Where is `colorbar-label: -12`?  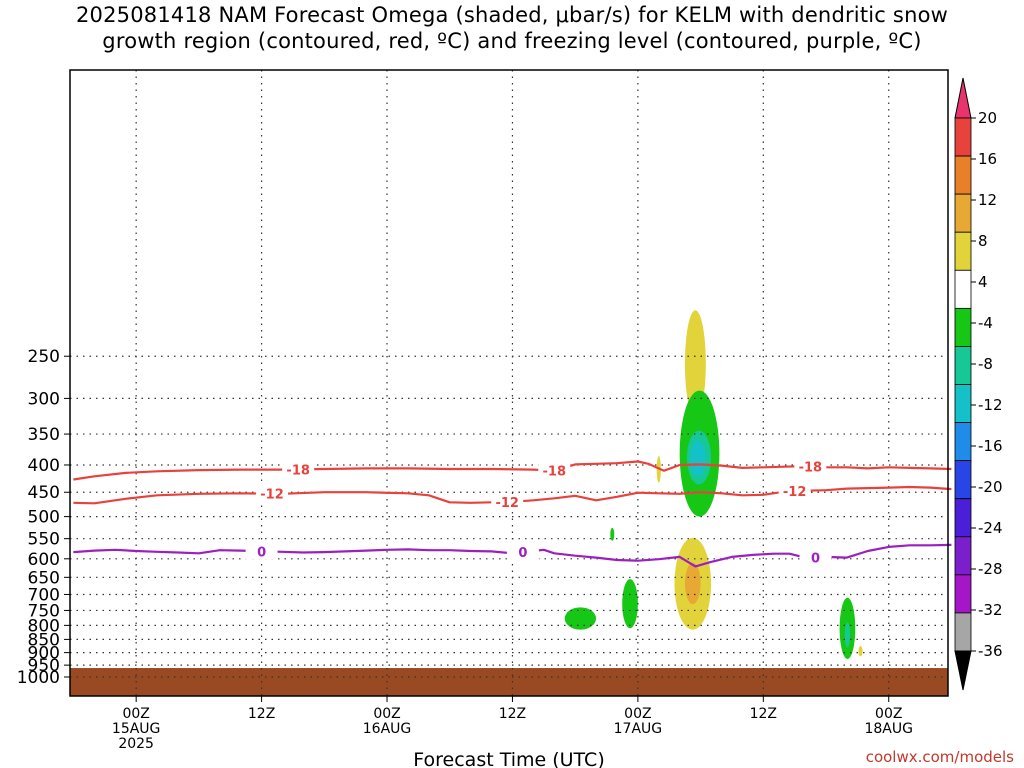 colorbar-label: -12 is located at coordinates (990, 405).